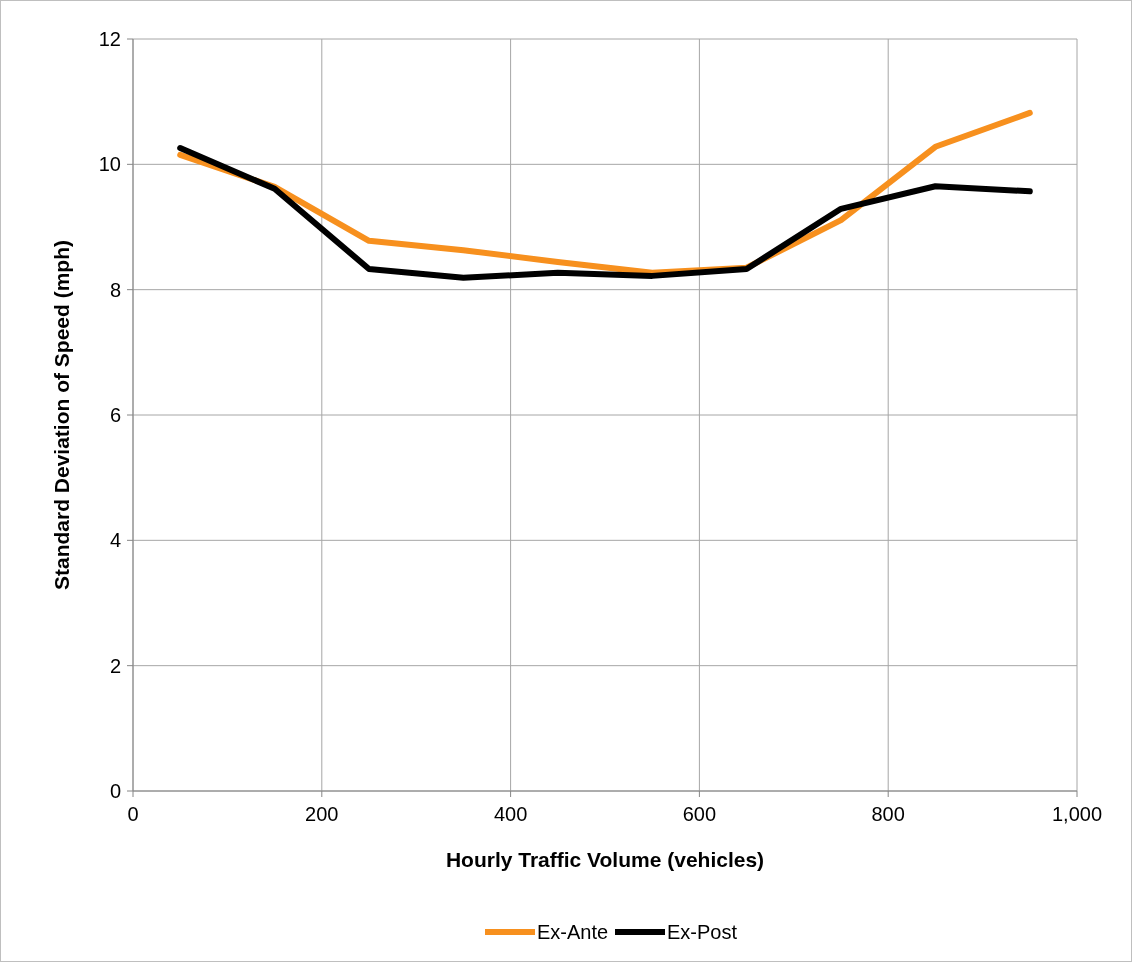 This screenshot has height=962, width=1132. What do you see at coordinates (510, 814) in the screenshot?
I see `x-tick-label: 400` at bounding box center [510, 814].